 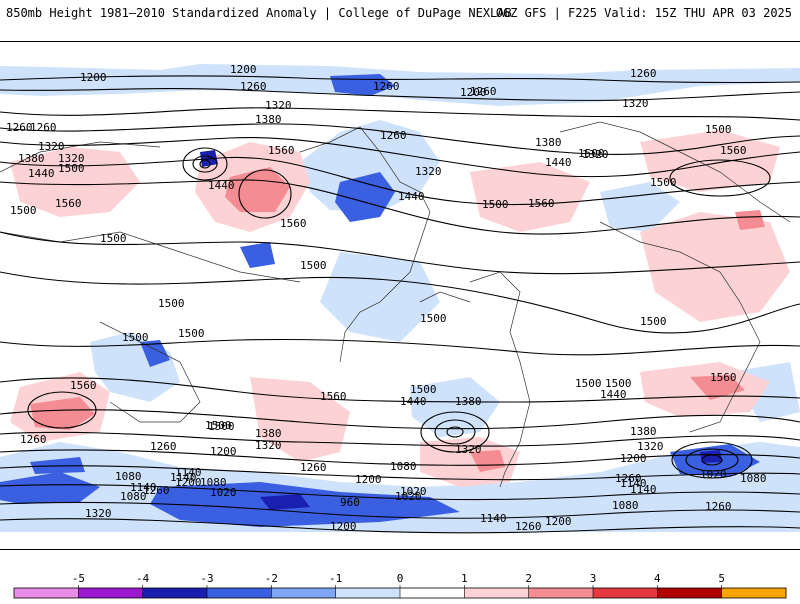 What do you see at coordinates (335, 578) in the screenshot?
I see `colorbar-label: -1` at bounding box center [335, 578].